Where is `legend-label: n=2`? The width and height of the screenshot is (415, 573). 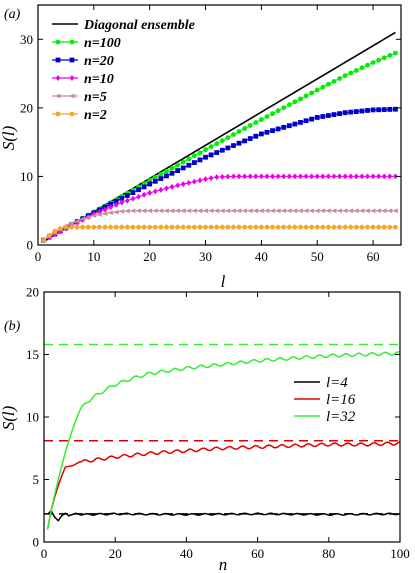
legend-label: n=2 is located at coordinates (95, 115).